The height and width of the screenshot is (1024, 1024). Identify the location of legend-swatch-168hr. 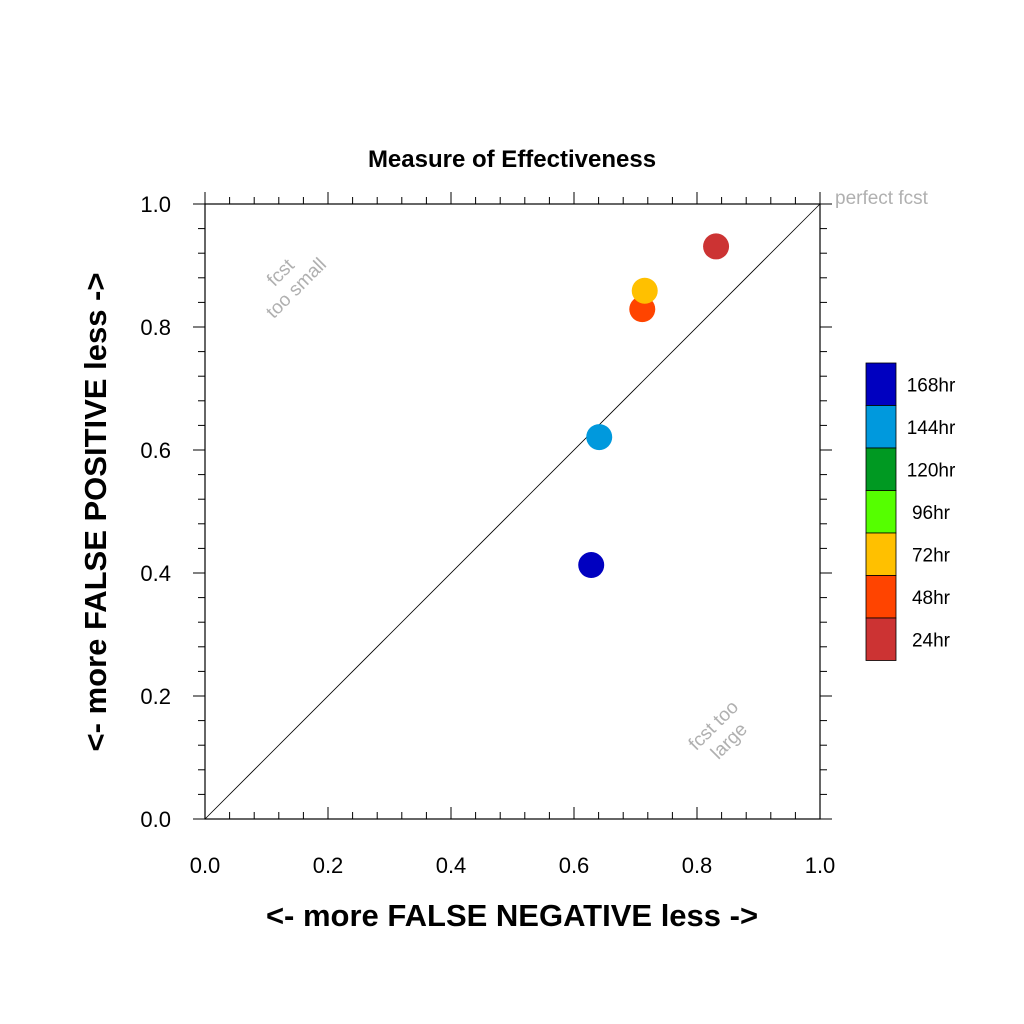
(881, 384).